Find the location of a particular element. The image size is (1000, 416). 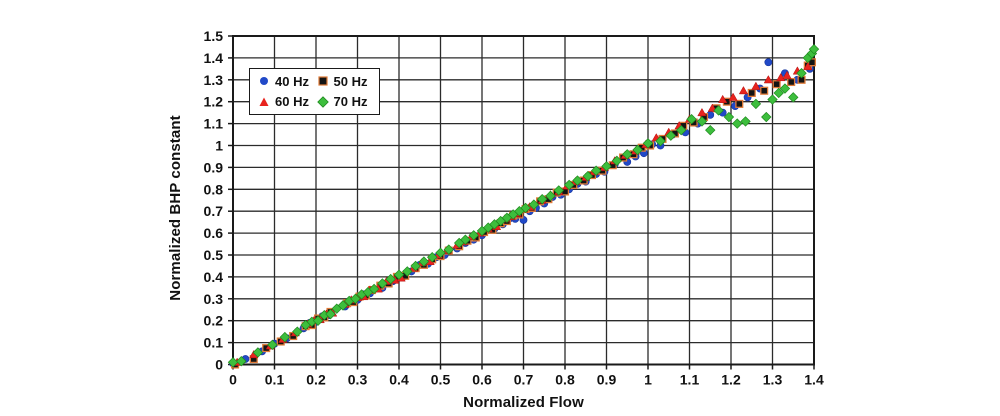

y-tick-label: 0.2 is located at coordinates (214, 321).